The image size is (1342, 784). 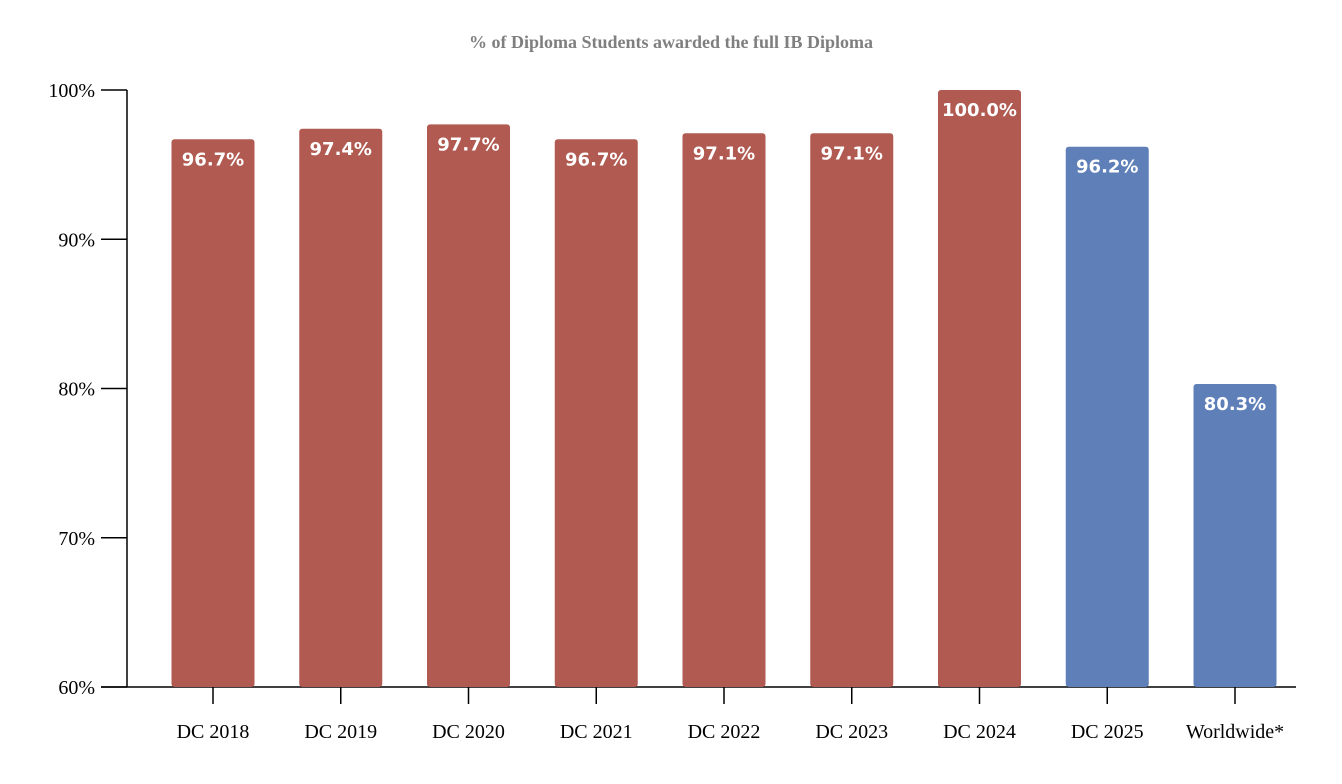 I want to click on x-tick-label: DC 2018, so click(x=213, y=732).